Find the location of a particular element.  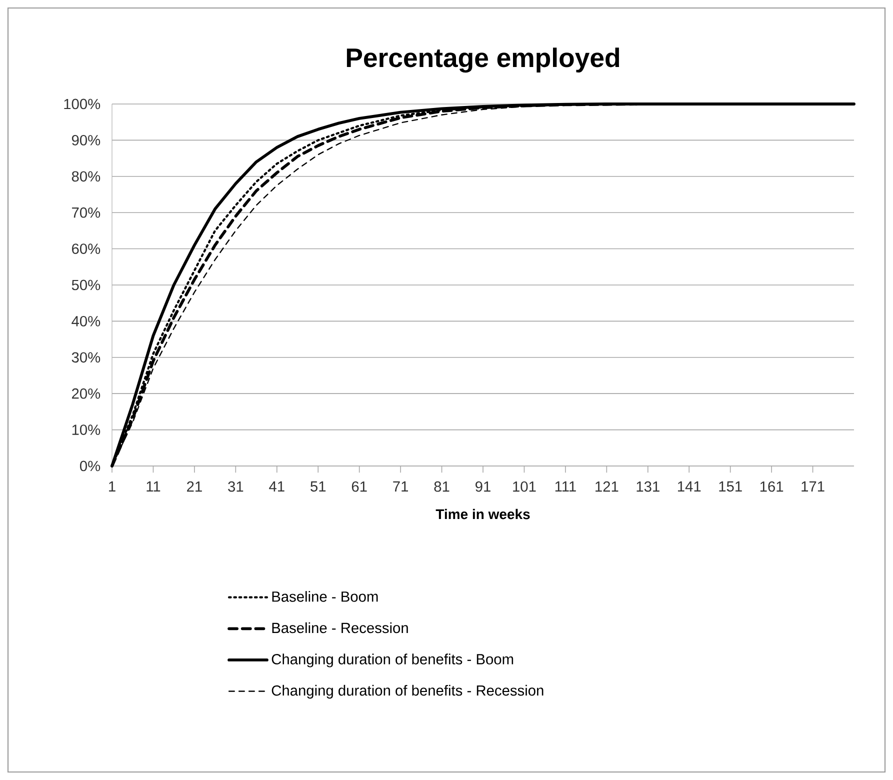

y-tick-label: 70% is located at coordinates (86, 212).